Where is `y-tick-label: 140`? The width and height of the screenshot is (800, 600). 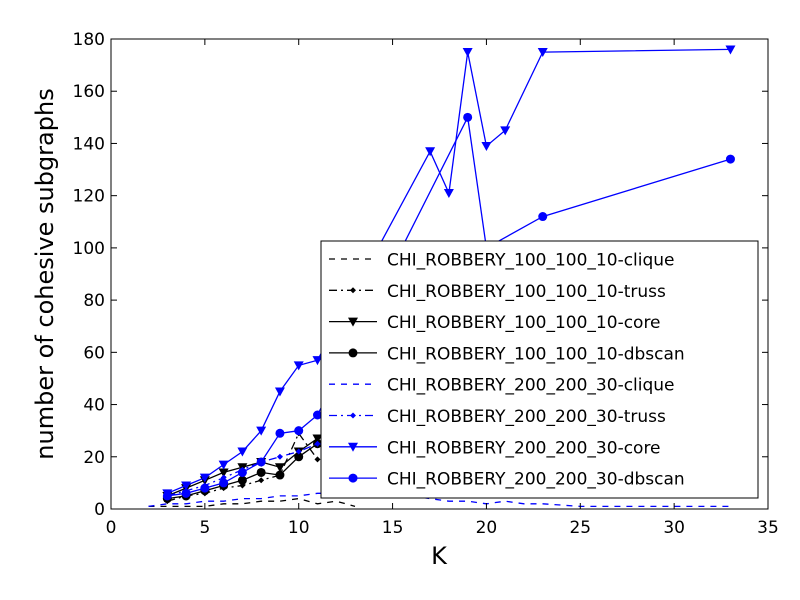
y-tick-label: 140 is located at coordinates (89, 144).